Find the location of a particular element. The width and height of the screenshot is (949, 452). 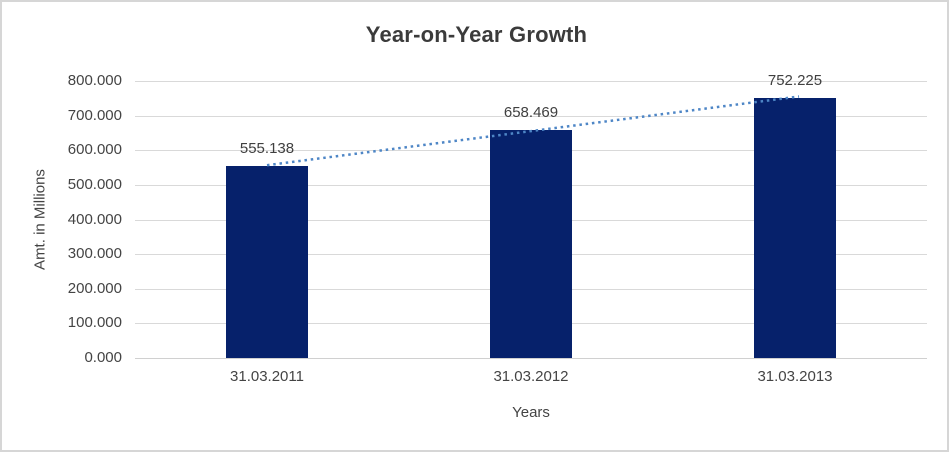

bar-31.03.2012 is located at coordinates (531, 244).